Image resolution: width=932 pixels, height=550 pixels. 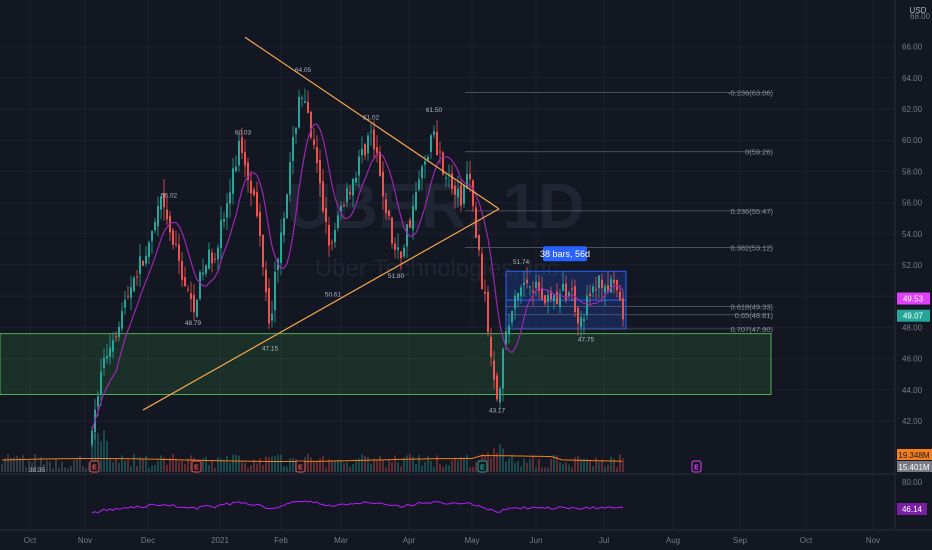 What do you see at coordinates (94, 468) in the screenshot?
I see `earnings-marker-label: E` at bounding box center [94, 468].